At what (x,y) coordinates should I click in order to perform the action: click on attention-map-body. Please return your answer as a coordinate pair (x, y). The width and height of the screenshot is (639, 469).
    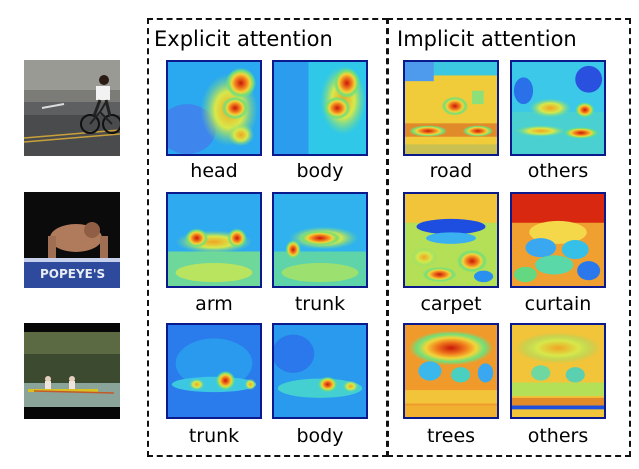
    Looking at the image, I should click on (320, 108).